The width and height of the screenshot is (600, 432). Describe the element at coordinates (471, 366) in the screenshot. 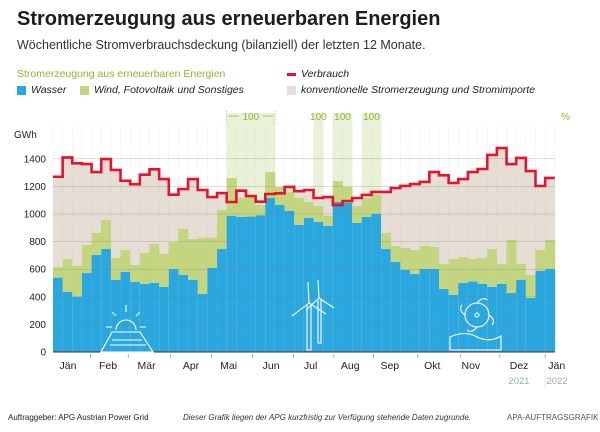

I see `month-label: Nov` at that location.